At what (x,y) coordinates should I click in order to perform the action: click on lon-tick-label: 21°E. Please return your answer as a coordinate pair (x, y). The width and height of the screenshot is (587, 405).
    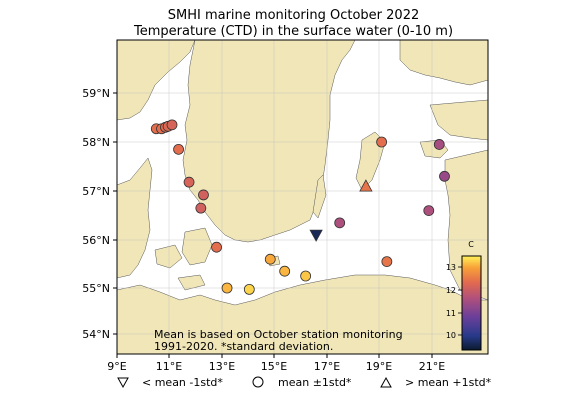
    Looking at the image, I should click on (432, 366).